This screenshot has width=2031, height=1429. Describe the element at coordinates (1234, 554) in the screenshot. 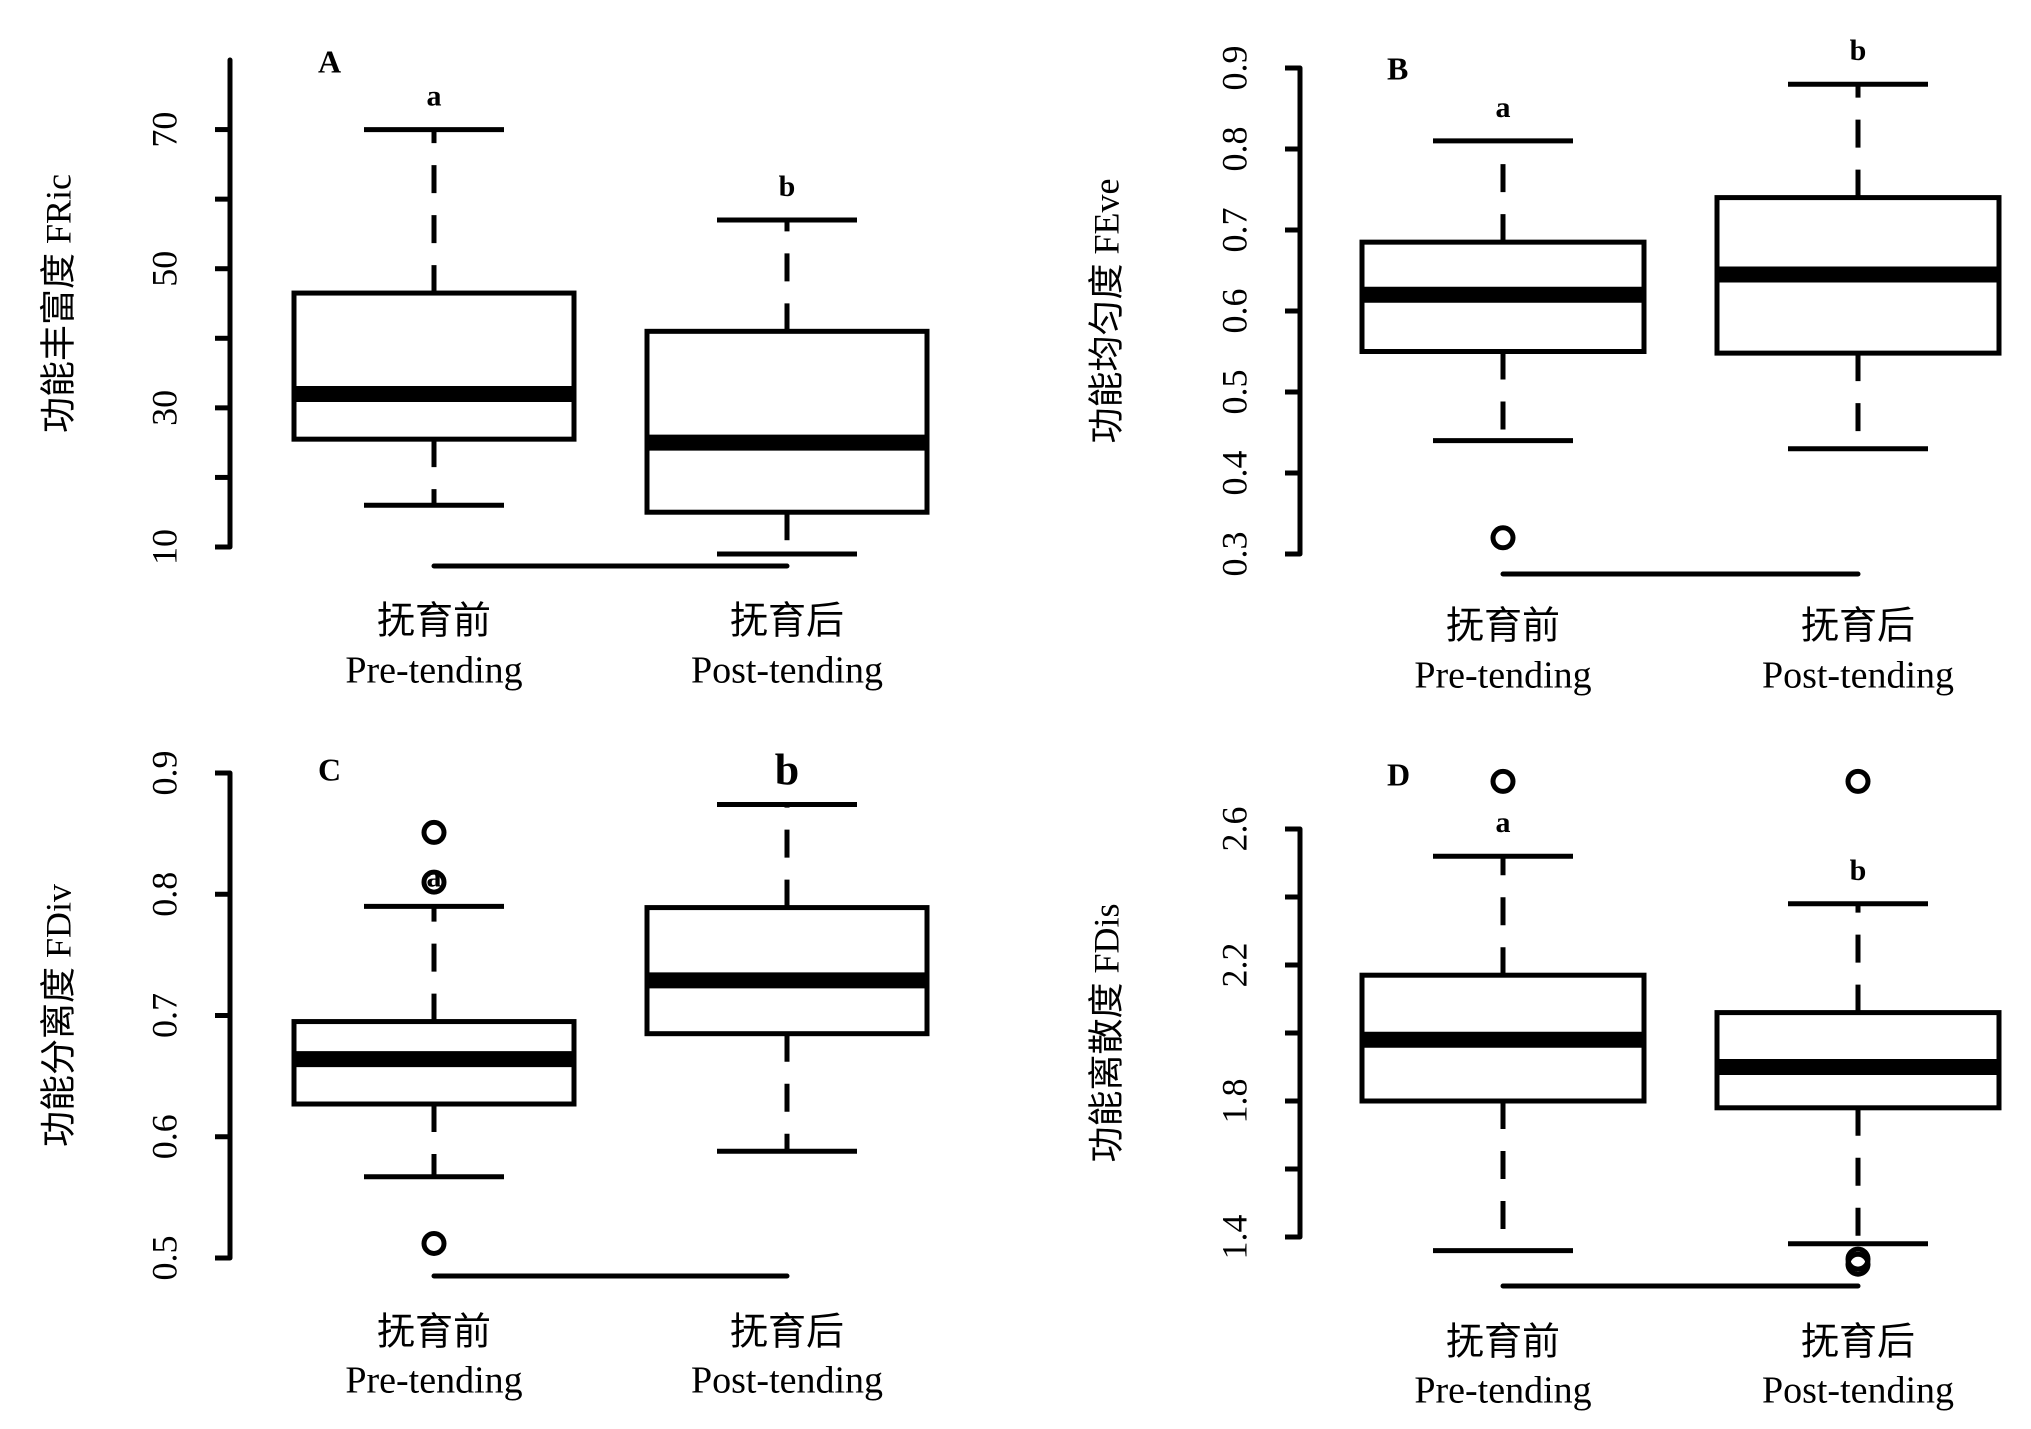

I see `y-tick-label: 0.3` at that location.